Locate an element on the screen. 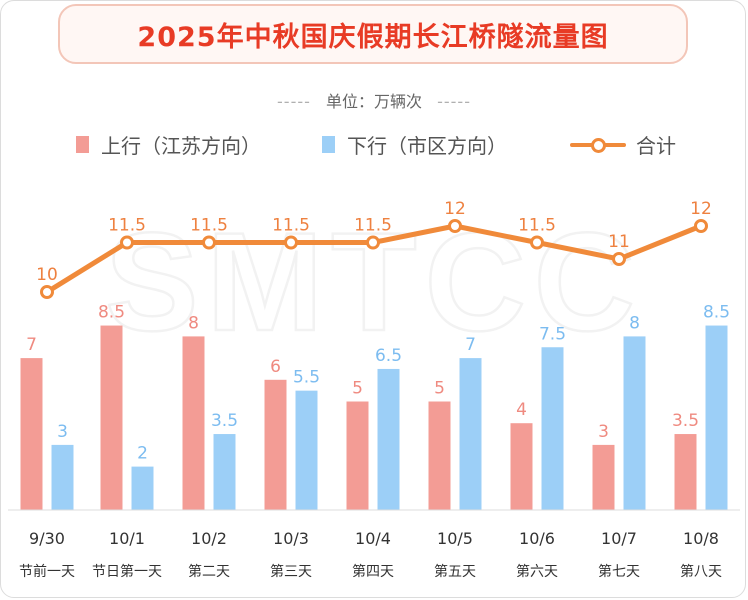 The height and width of the screenshot is (600, 748). data-label-up: 3 is located at coordinates (603, 432).